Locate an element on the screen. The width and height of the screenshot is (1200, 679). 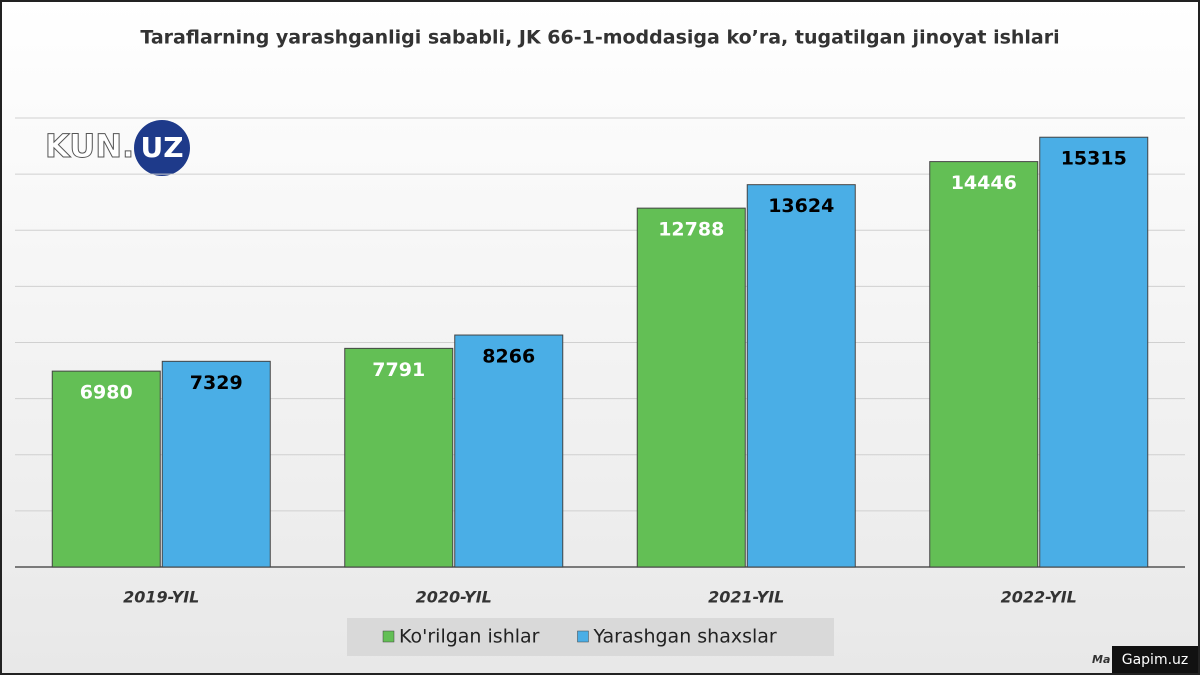
watermark-box is located at coordinates (1155, 659).